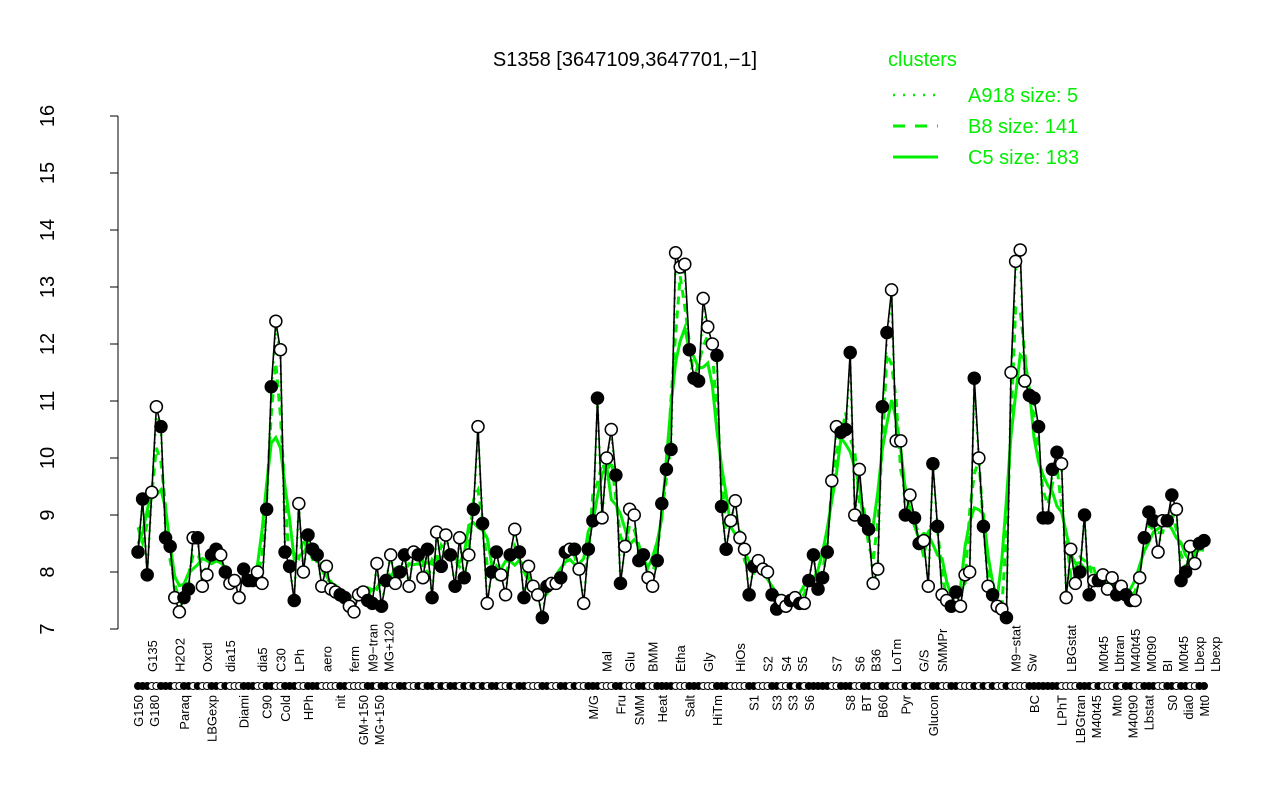  What do you see at coordinates (754, 703) in the screenshot?
I see `x-tick-label: S1` at bounding box center [754, 703].